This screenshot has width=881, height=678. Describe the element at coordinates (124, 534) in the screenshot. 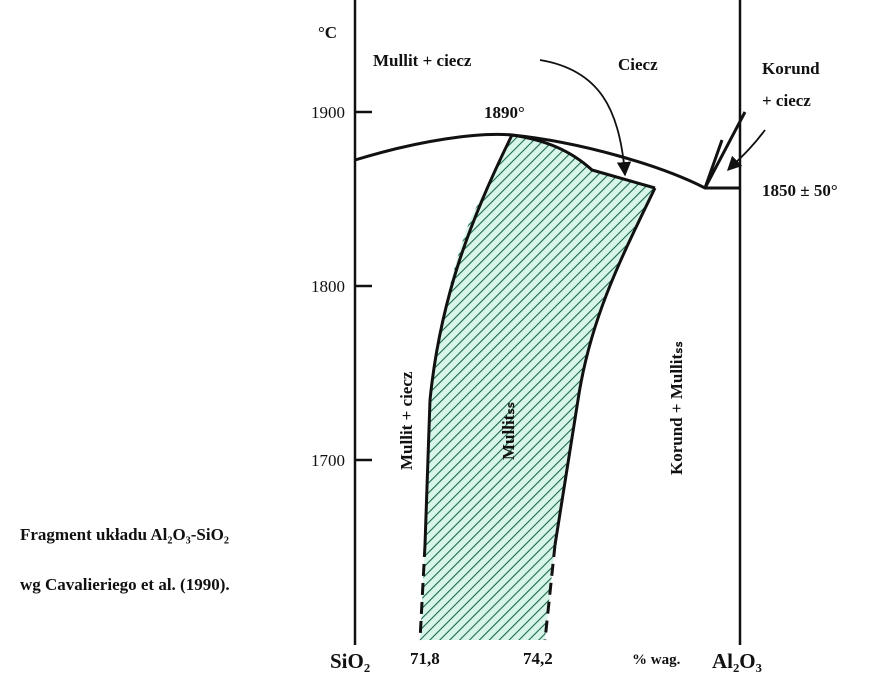

I see `caption: Fragment układu Al₂O₃-SiO₂` at that location.